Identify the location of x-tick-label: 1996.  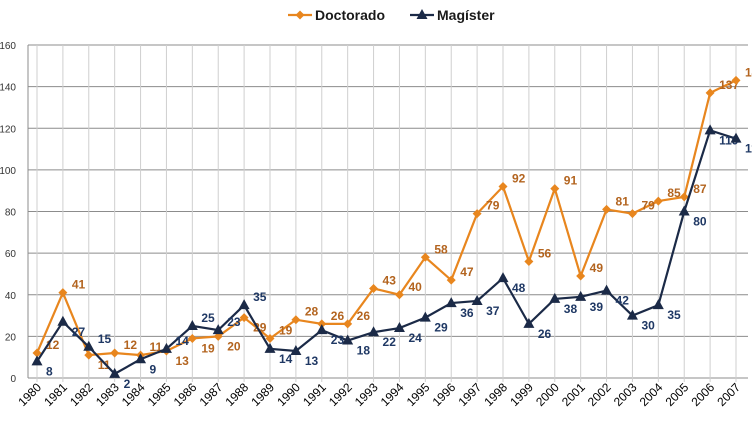
(444, 394).